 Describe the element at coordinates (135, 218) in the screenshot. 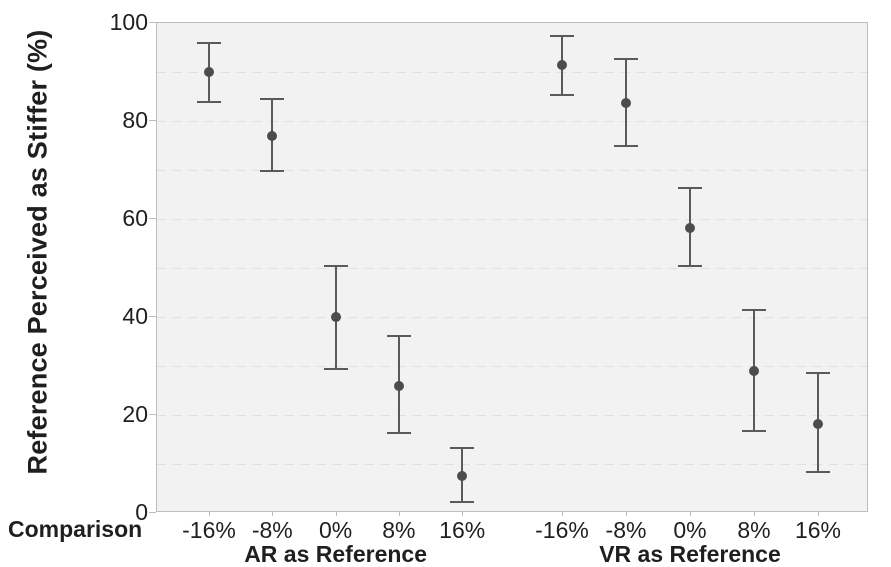

I see `y-tick-label: 60` at that location.